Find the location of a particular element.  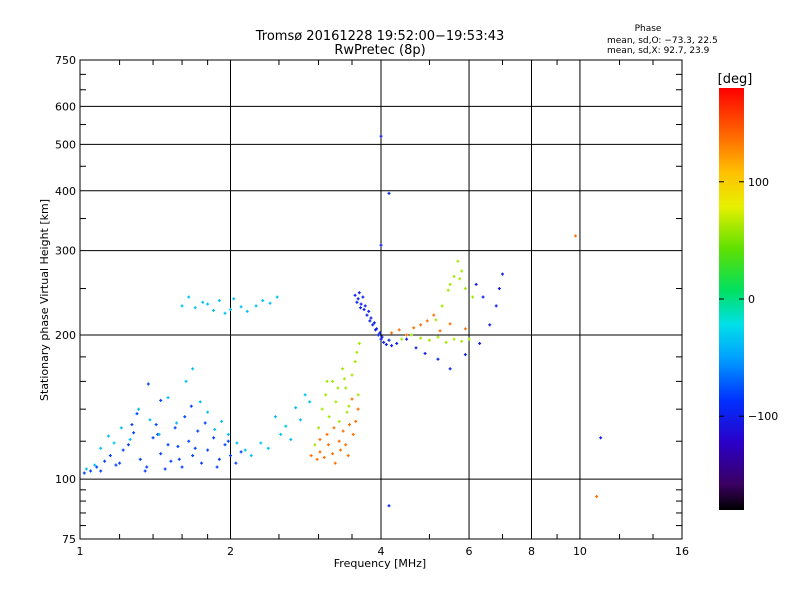

phase-info-o: mean, sd,O: −73.3, 22.5 is located at coordinates (662, 41).